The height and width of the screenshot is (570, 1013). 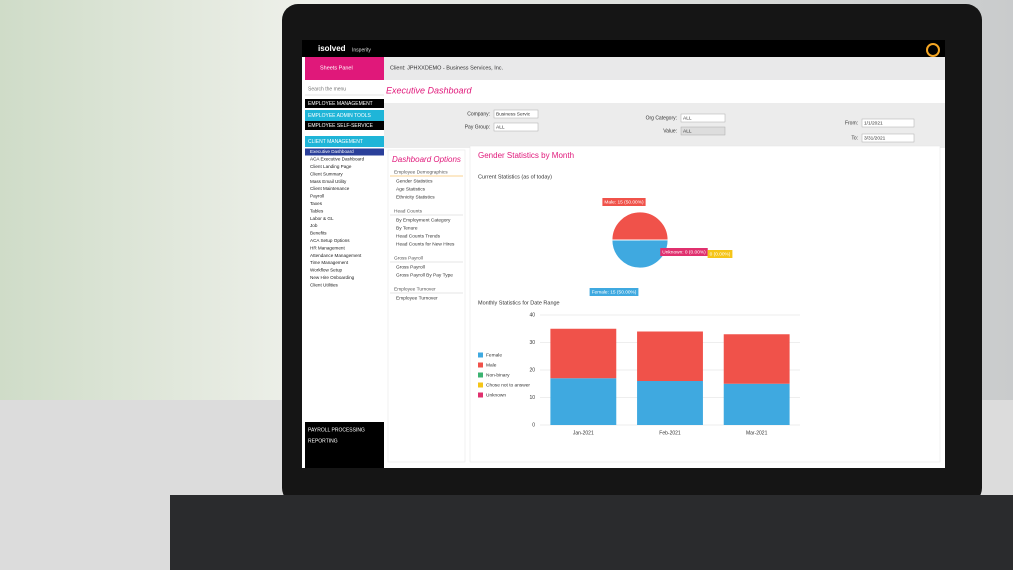 I want to click on filter-label: From:, so click(x=851, y=123).